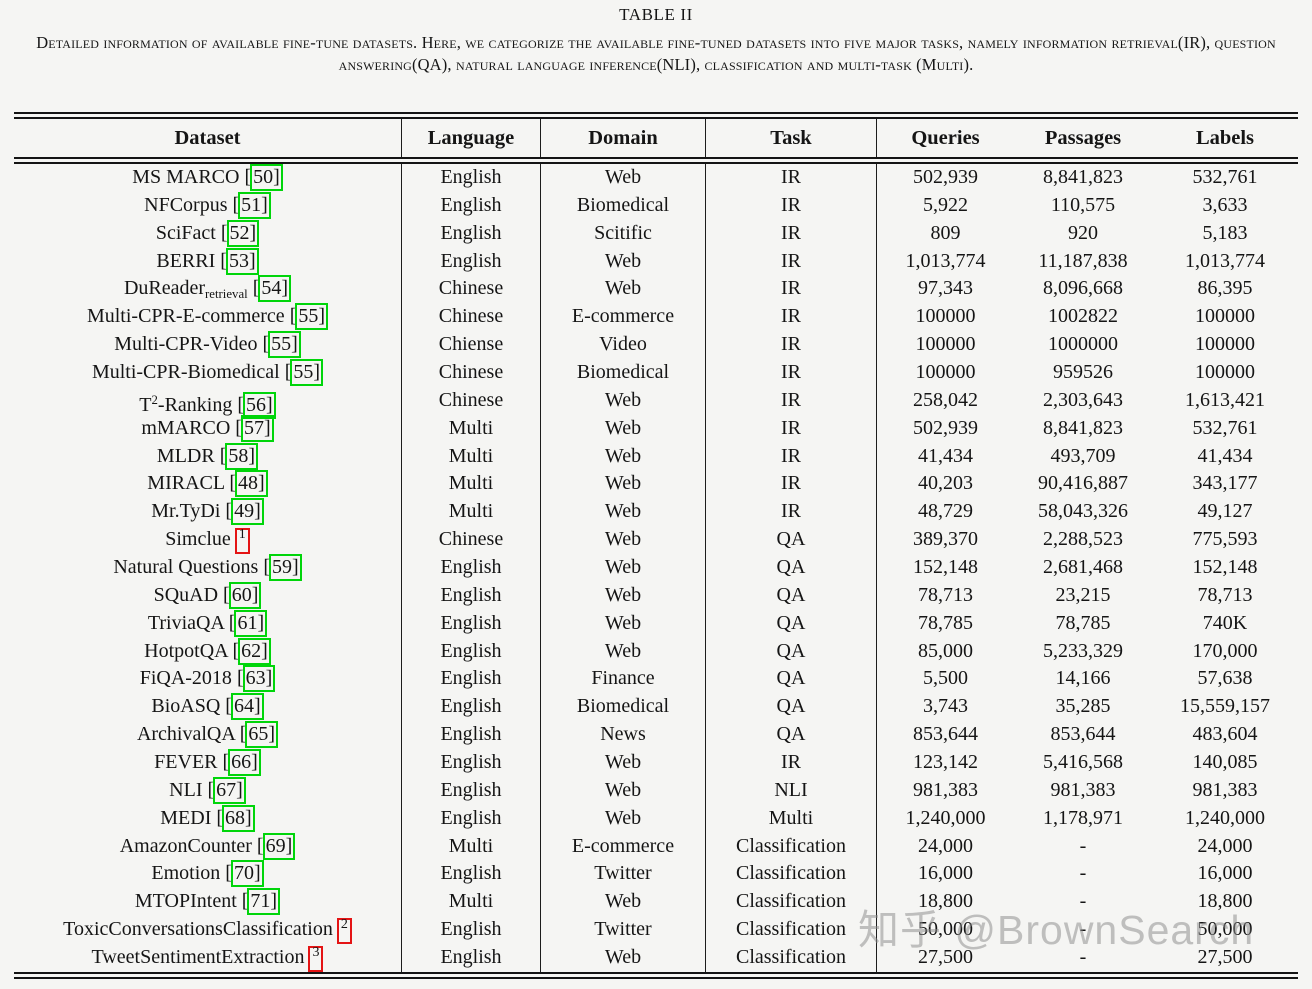 The width and height of the screenshot is (1312, 989). I want to click on citation-link: 49], so click(247, 512).